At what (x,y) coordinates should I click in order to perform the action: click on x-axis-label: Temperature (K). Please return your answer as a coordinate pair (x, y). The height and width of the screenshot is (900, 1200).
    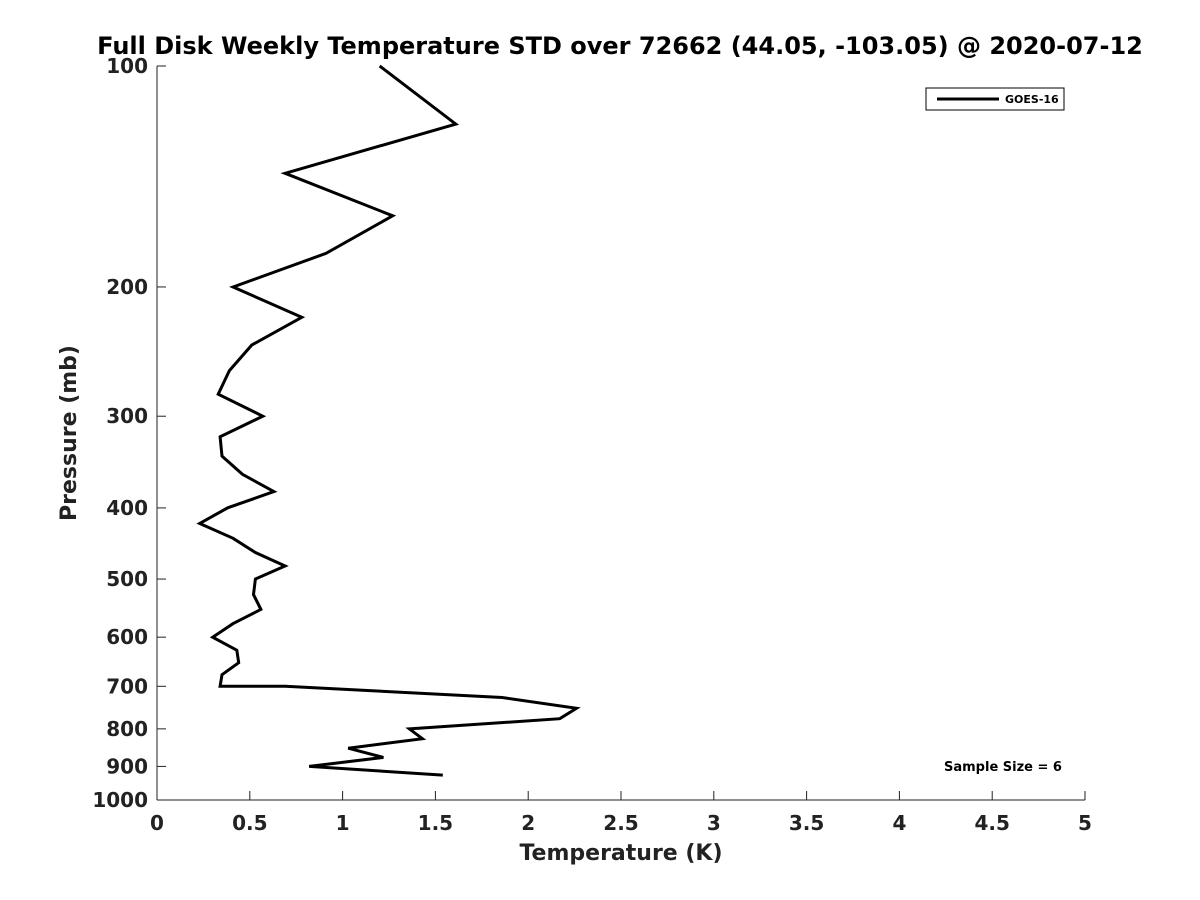
    Looking at the image, I should click on (620, 853).